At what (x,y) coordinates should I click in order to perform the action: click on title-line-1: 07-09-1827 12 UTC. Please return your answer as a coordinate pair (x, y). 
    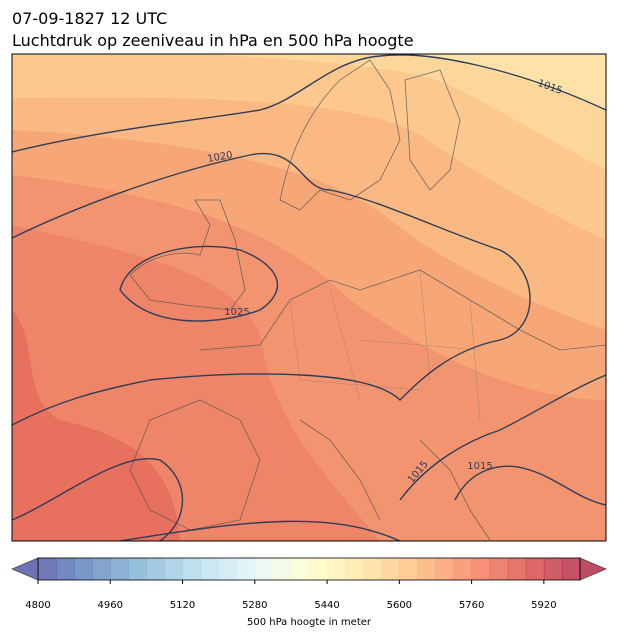
    Looking at the image, I should click on (89, 18).